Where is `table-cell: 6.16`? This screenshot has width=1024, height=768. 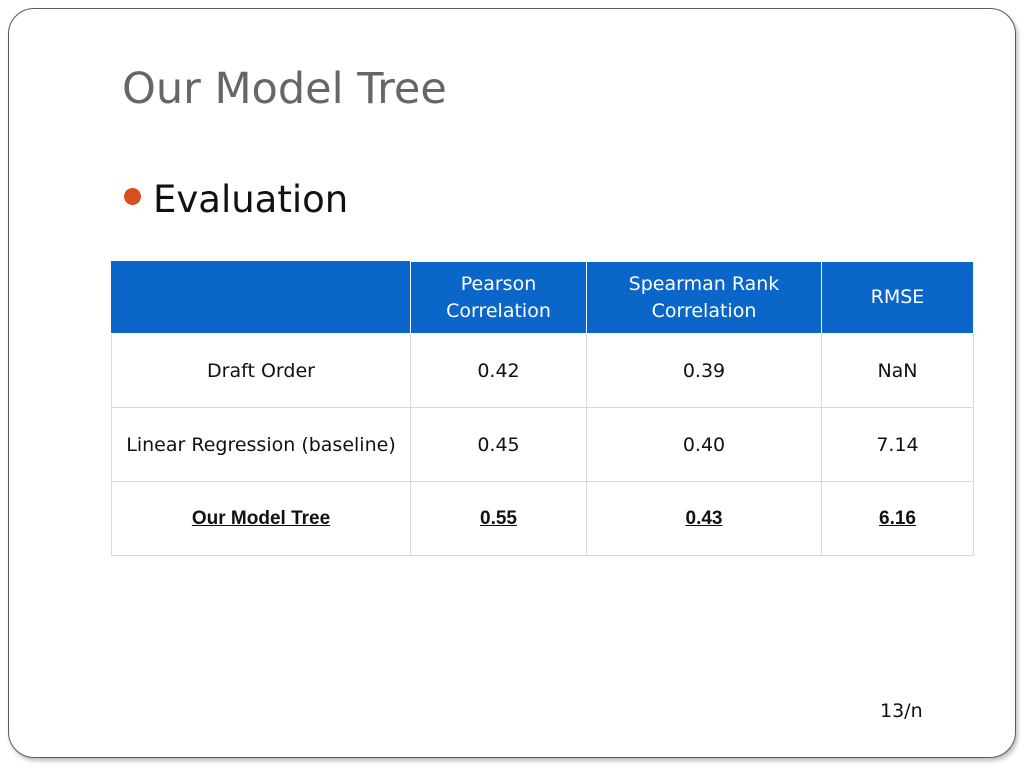 table-cell: 6.16 is located at coordinates (897, 518).